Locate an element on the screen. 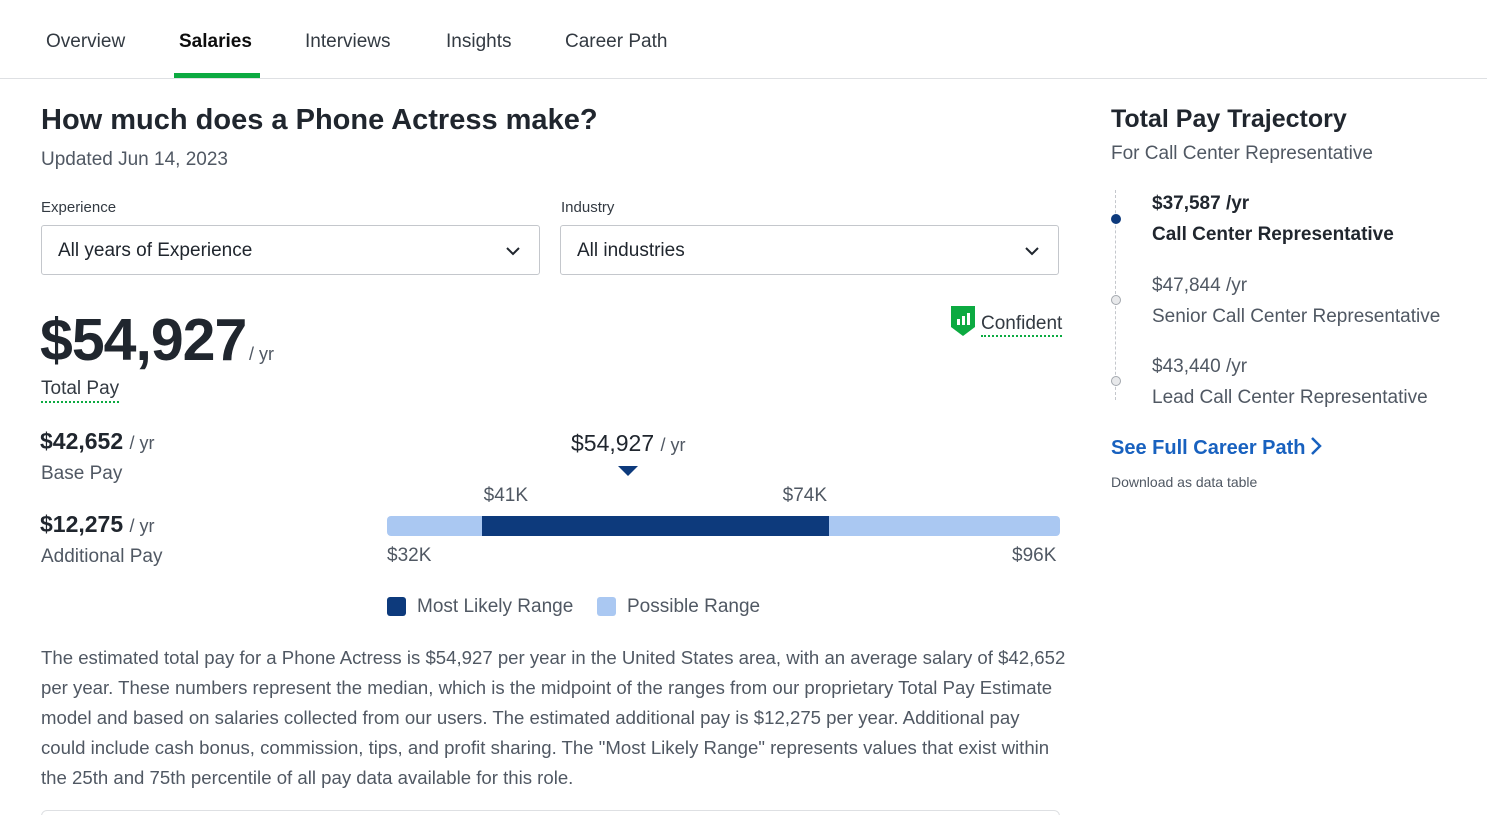 The image size is (1487, 815). experience-select: All years of Experience is located at coordinates (290, 250).